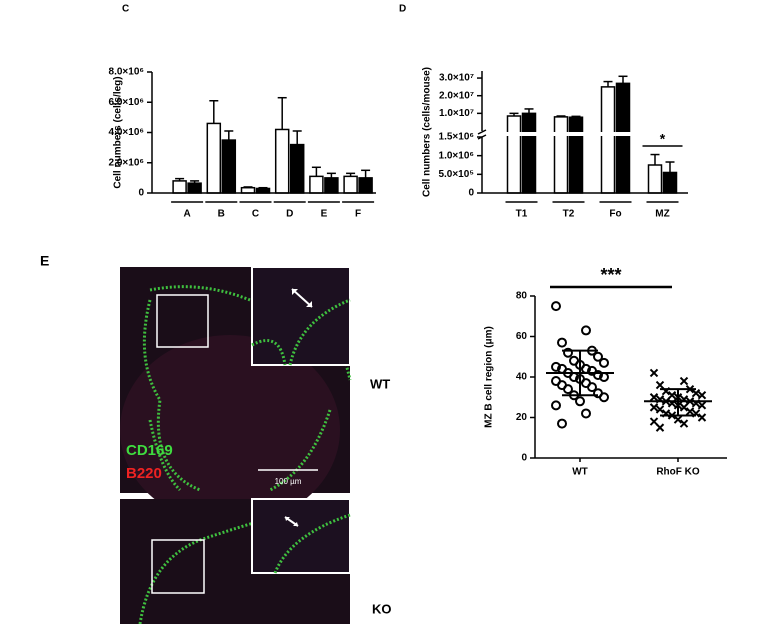  What do you see at coordinates (382, 608) in the screenshot?
I see `row-label: KO` at bounding box center [382, 608].